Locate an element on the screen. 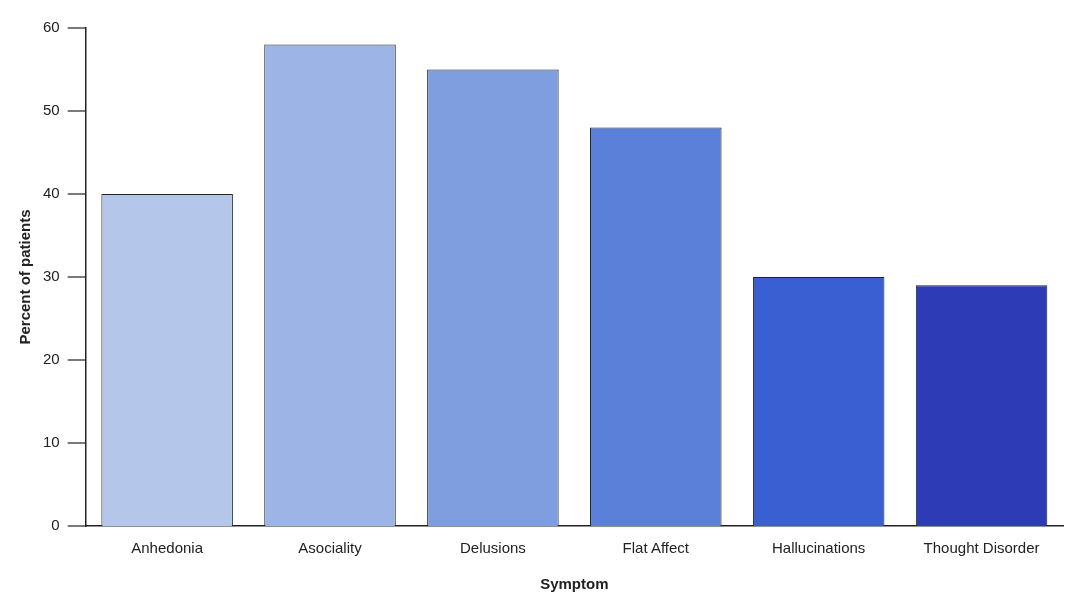 Image resolution: width=1083 pixels, height=613 pixels. x-tick-label: Anhedonia is located at coordinates (167, 548).